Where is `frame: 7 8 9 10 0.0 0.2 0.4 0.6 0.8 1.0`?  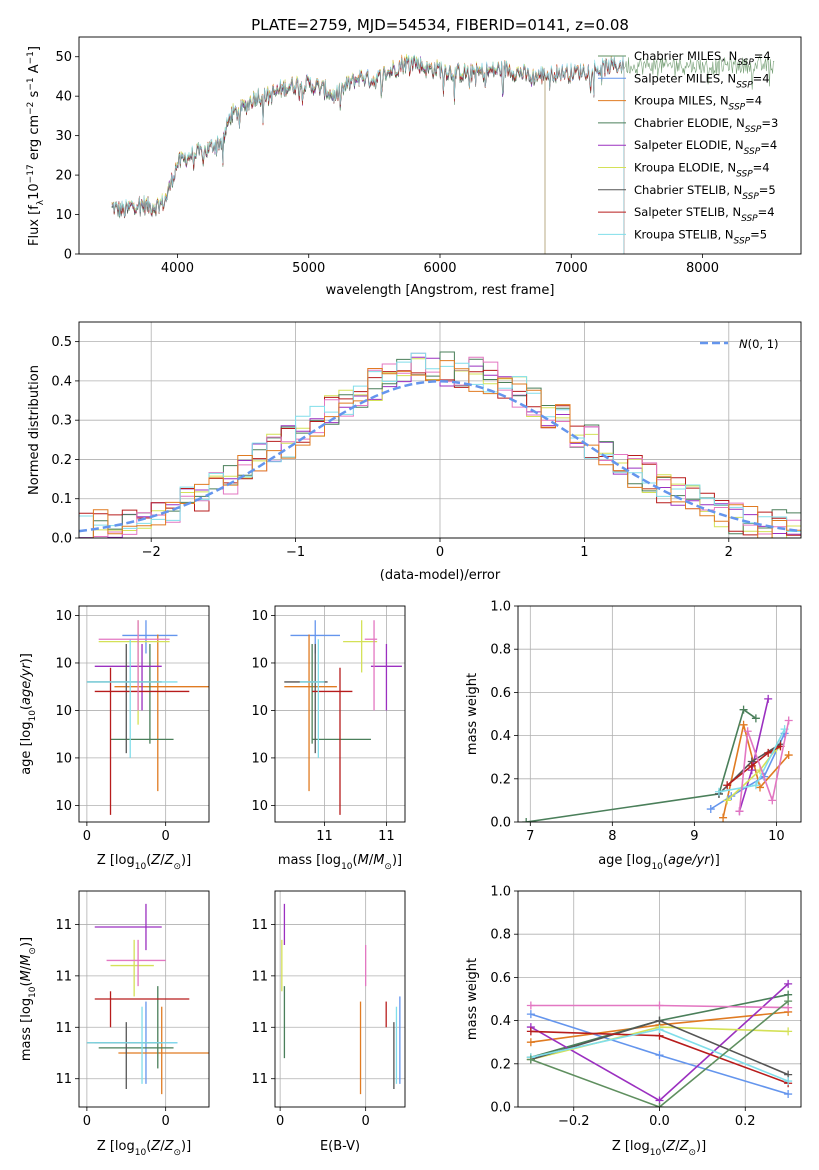 frame: 7 8 9 10 0.0 0.2 0.4 0.6 0.8 1.0 is located at coordinates (646, 722).